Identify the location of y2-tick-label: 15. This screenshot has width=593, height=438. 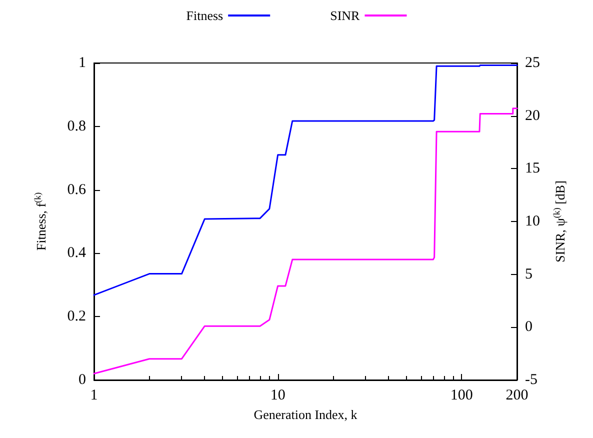
(532, 168).